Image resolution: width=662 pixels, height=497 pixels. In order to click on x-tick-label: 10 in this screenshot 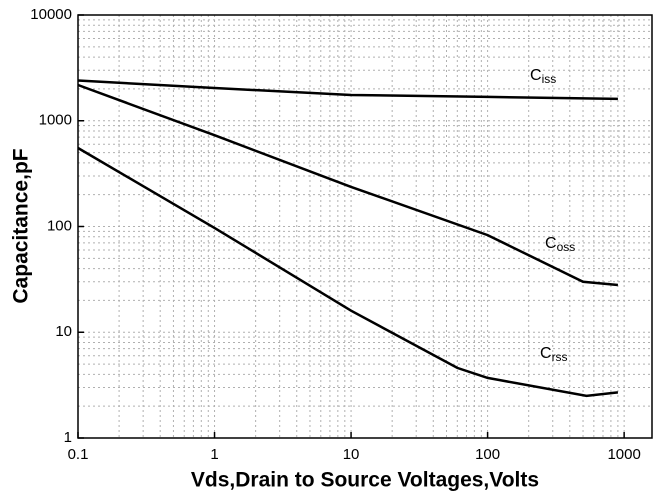, I will do `click(351, 454)`.